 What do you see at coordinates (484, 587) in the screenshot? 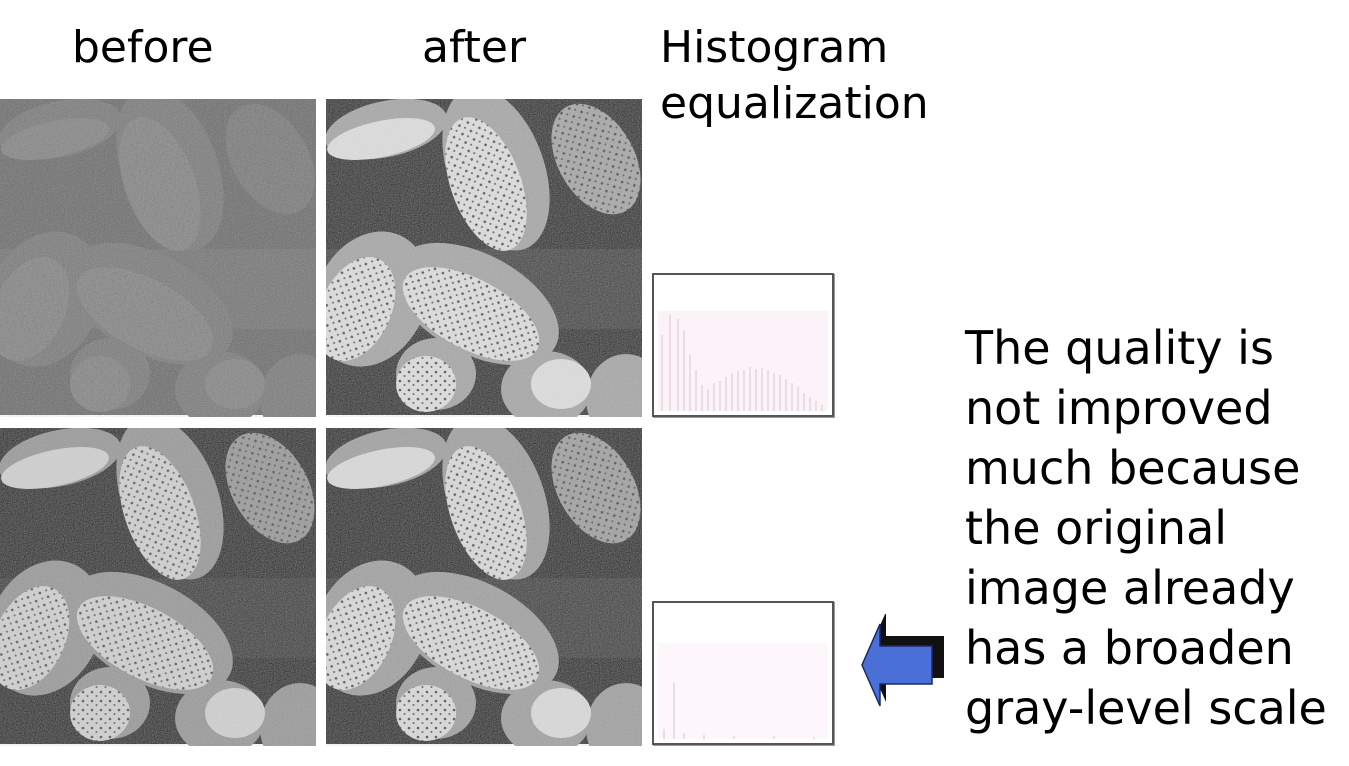
I see `image-bottom-after` at bounding box center [484, 587].